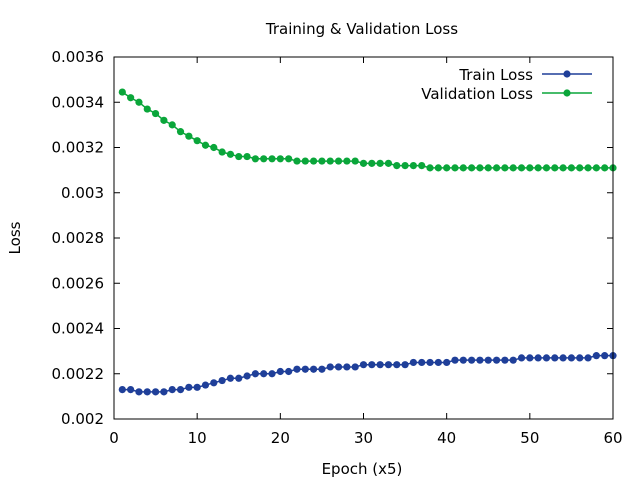 This screenshot has height=484, width=640. I want to click on legend-marker-validation-loss, so click(567, 93).